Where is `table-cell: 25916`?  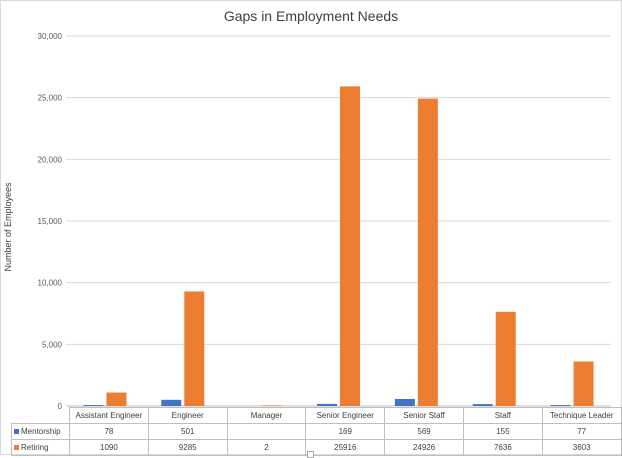
table-cell: 25916 is located at coordinates (345, 447).